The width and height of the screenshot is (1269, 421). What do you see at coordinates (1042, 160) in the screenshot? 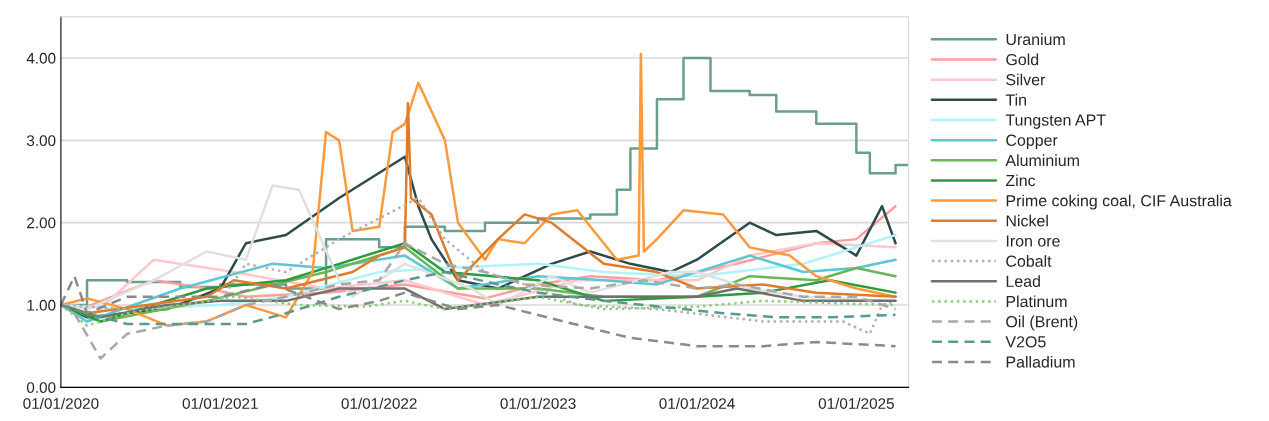
I see `legend-label: Aluminium` at bounding box center [1042, 160].